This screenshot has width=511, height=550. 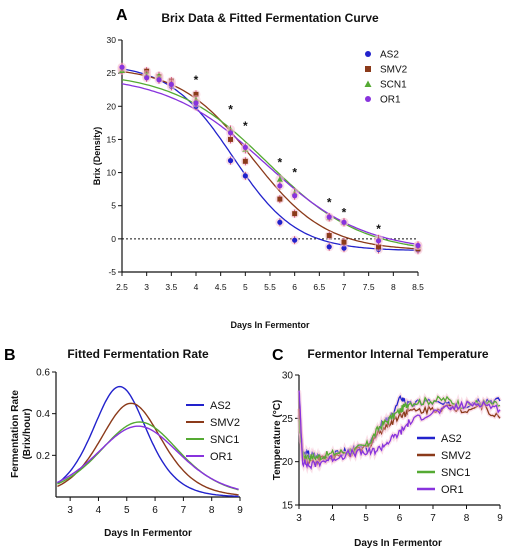 I want to click on chart-a-x-tick-label: 3, so click(x=146, y=287).